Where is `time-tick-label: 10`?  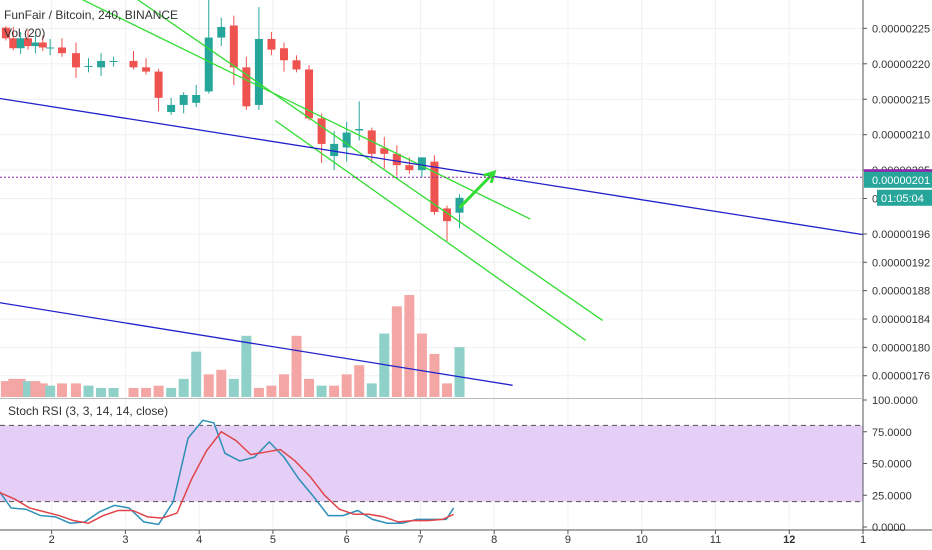
time-tick-label: 10 is located at coordinates (642, 540).